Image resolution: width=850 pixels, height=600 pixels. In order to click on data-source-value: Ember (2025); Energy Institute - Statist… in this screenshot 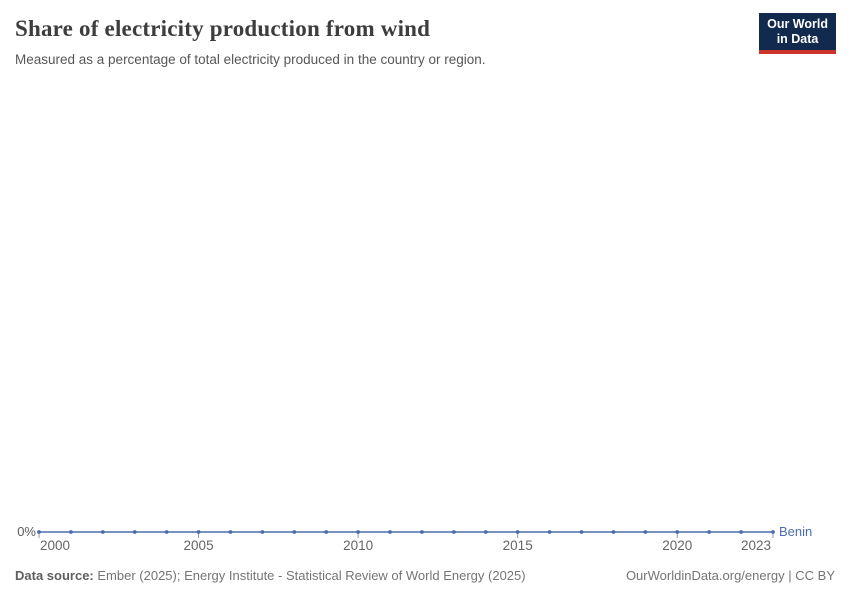, I will do `click(311, 575)`.